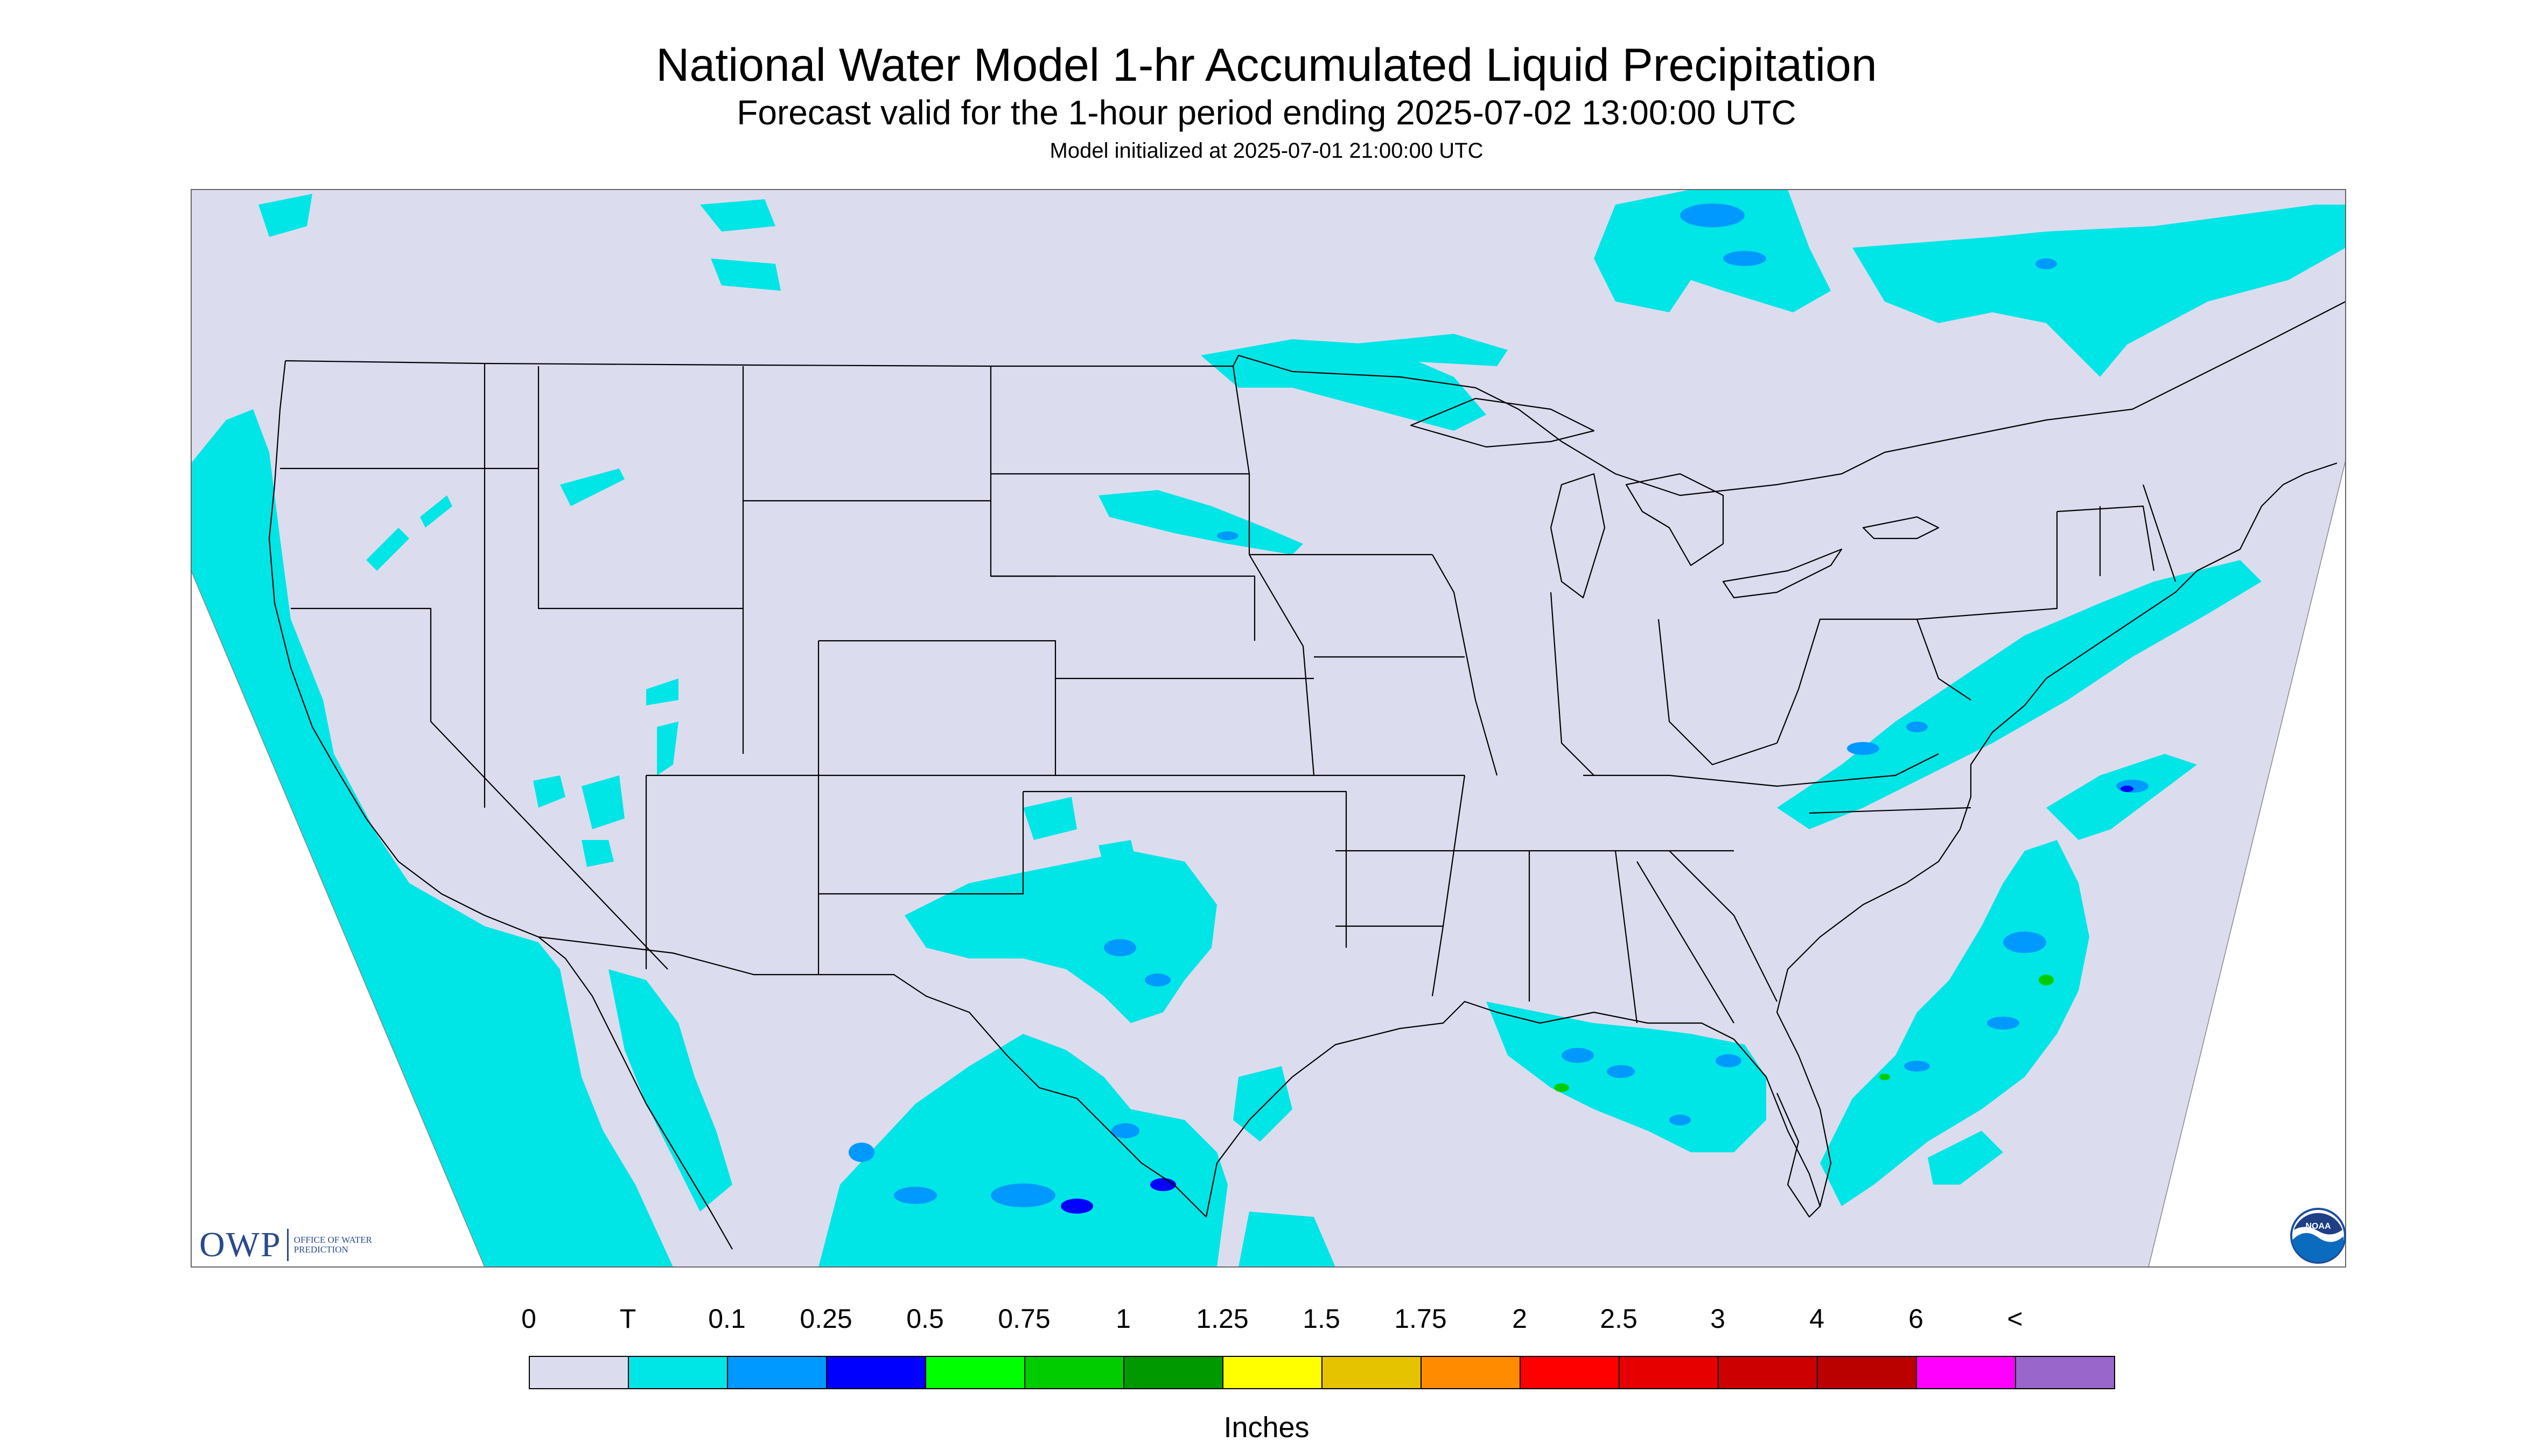 The image size is (2533, 1456). What do you see at coordinates (628, 1319) in the screenshot?
I see `legend-label: T` at bounding box center [628, 1319].